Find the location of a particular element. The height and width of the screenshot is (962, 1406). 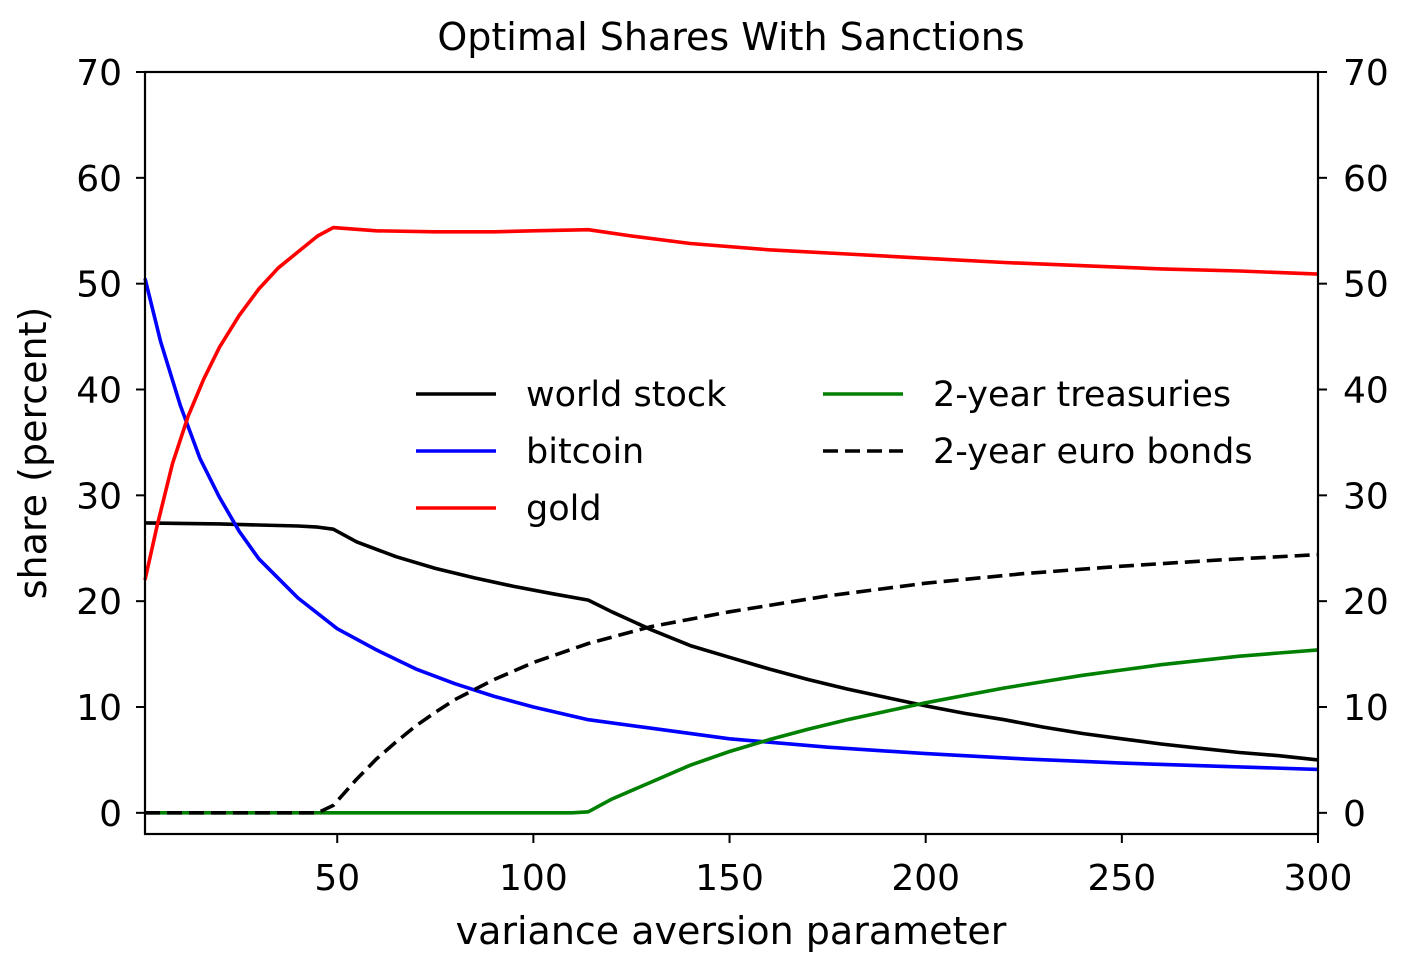

legend-item-bitcoin: bitcoin is located at coordinates (530, 452).